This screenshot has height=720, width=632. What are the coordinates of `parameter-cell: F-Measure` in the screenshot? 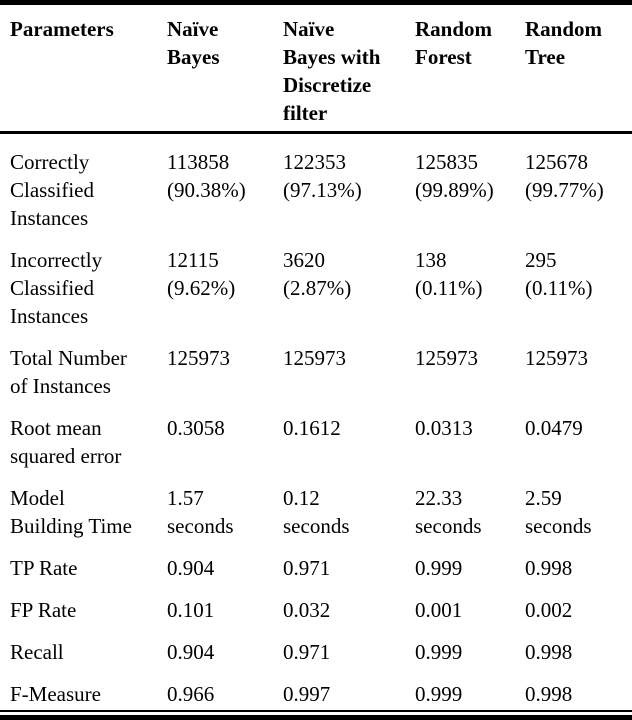 It's located at (83, 689).